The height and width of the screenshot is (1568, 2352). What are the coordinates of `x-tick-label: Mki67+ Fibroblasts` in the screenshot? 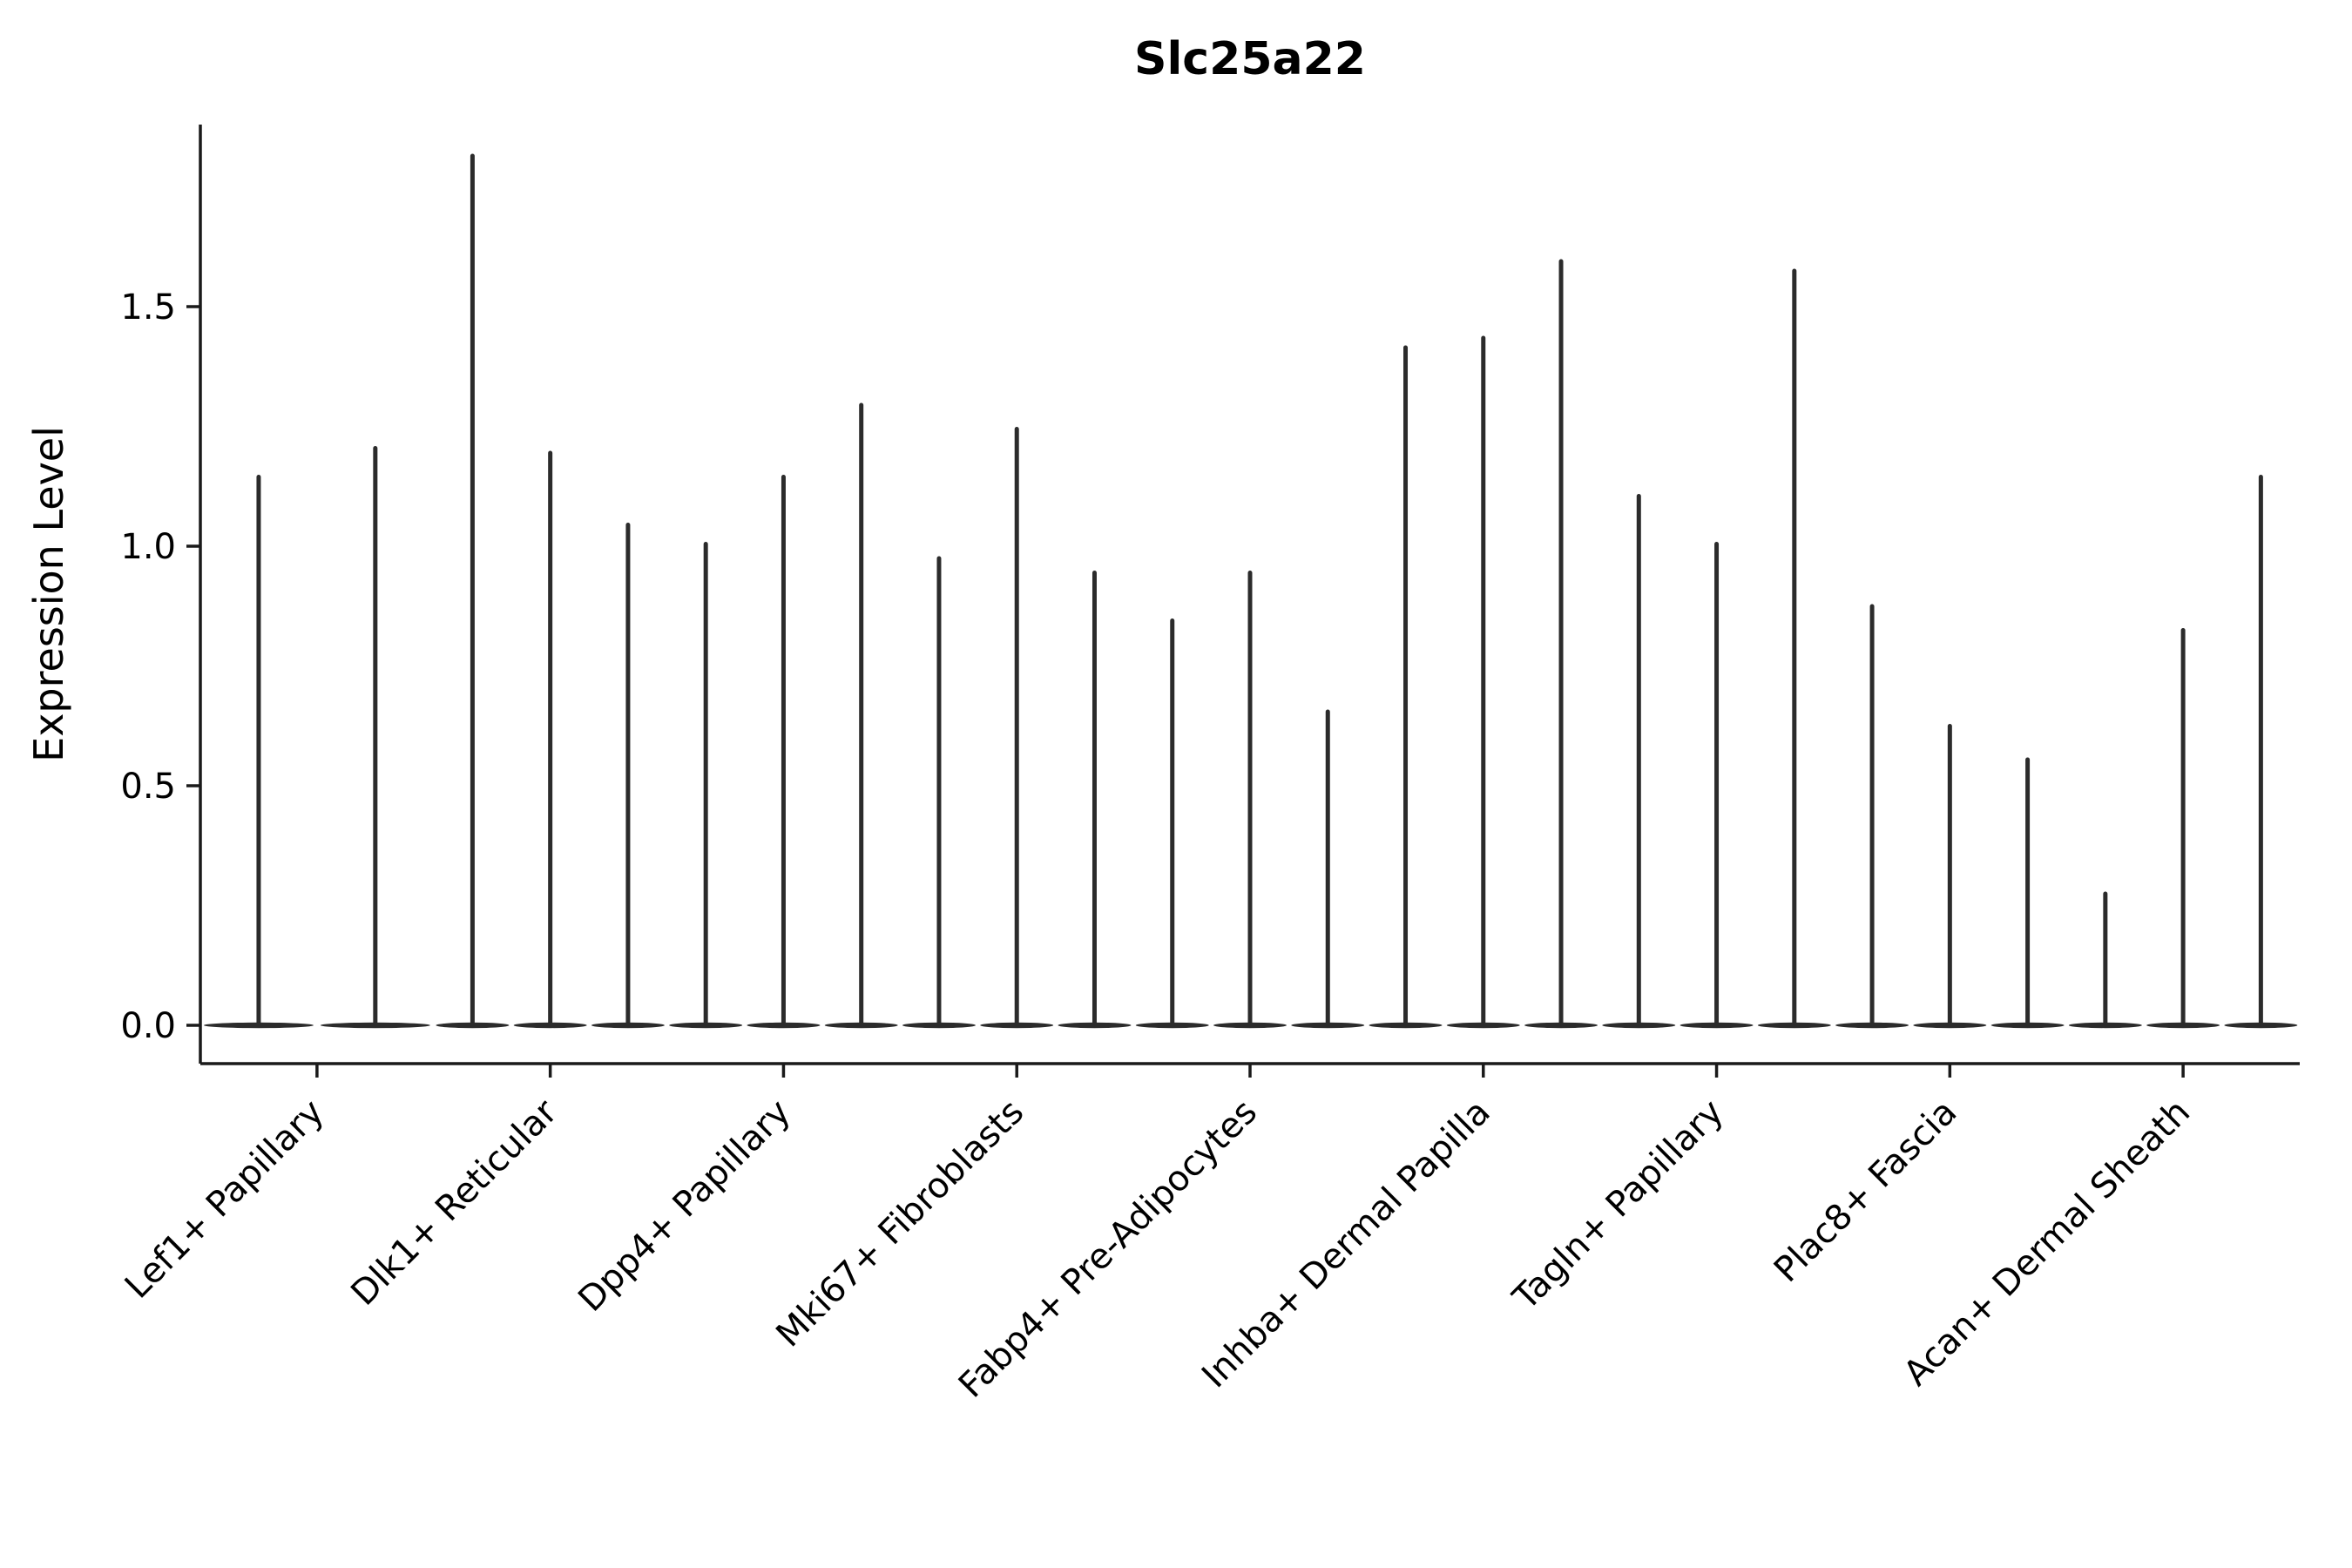 It's located at (899, 1223).